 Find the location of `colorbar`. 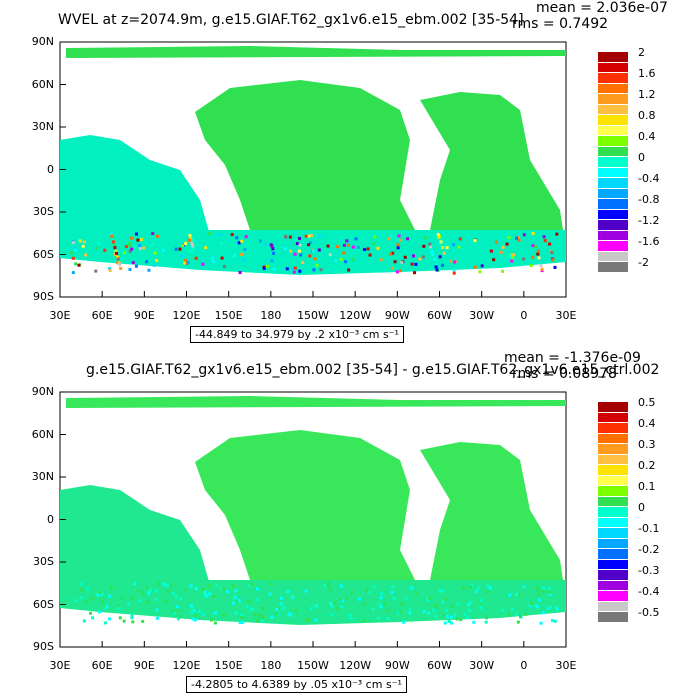

colorbar is located at coordinates (613, 162).